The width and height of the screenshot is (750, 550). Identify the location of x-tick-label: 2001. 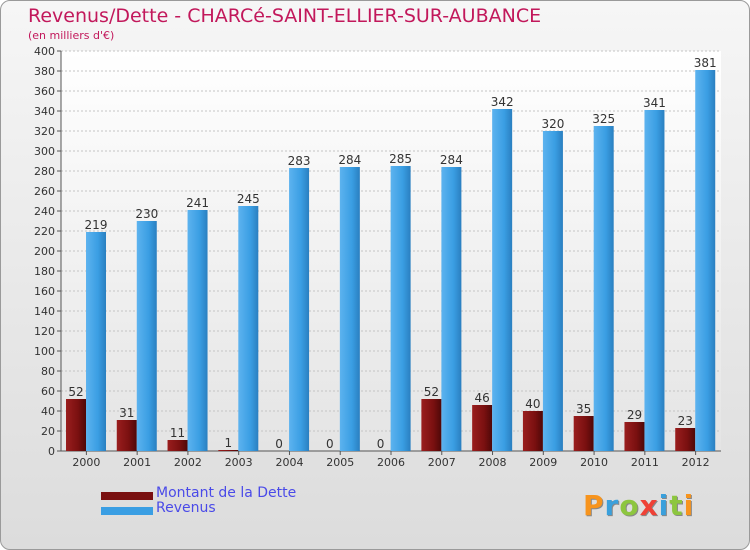
(137, 462).